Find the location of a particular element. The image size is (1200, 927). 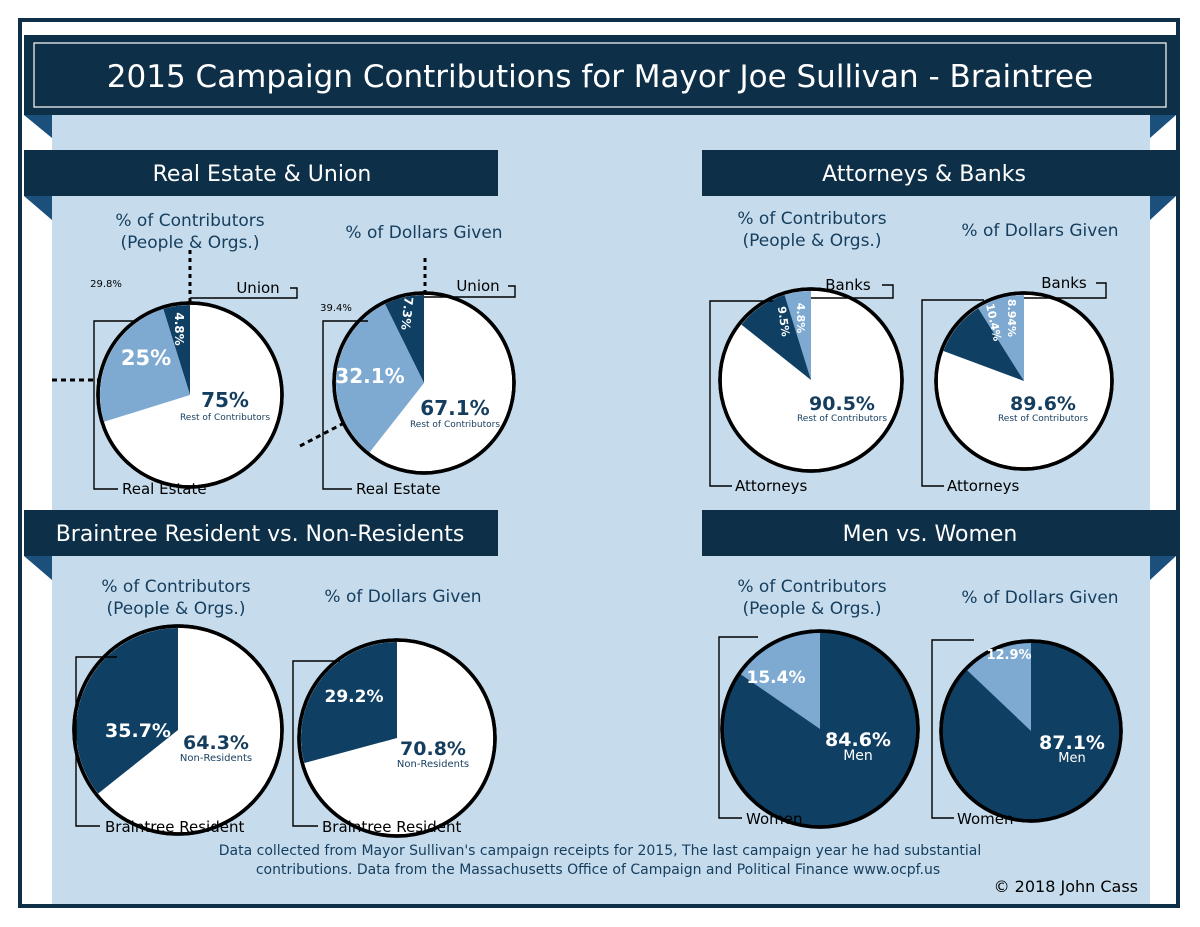

section-title: Braintree Resident vs. Non-Residents is located at coordinates (260, 534).